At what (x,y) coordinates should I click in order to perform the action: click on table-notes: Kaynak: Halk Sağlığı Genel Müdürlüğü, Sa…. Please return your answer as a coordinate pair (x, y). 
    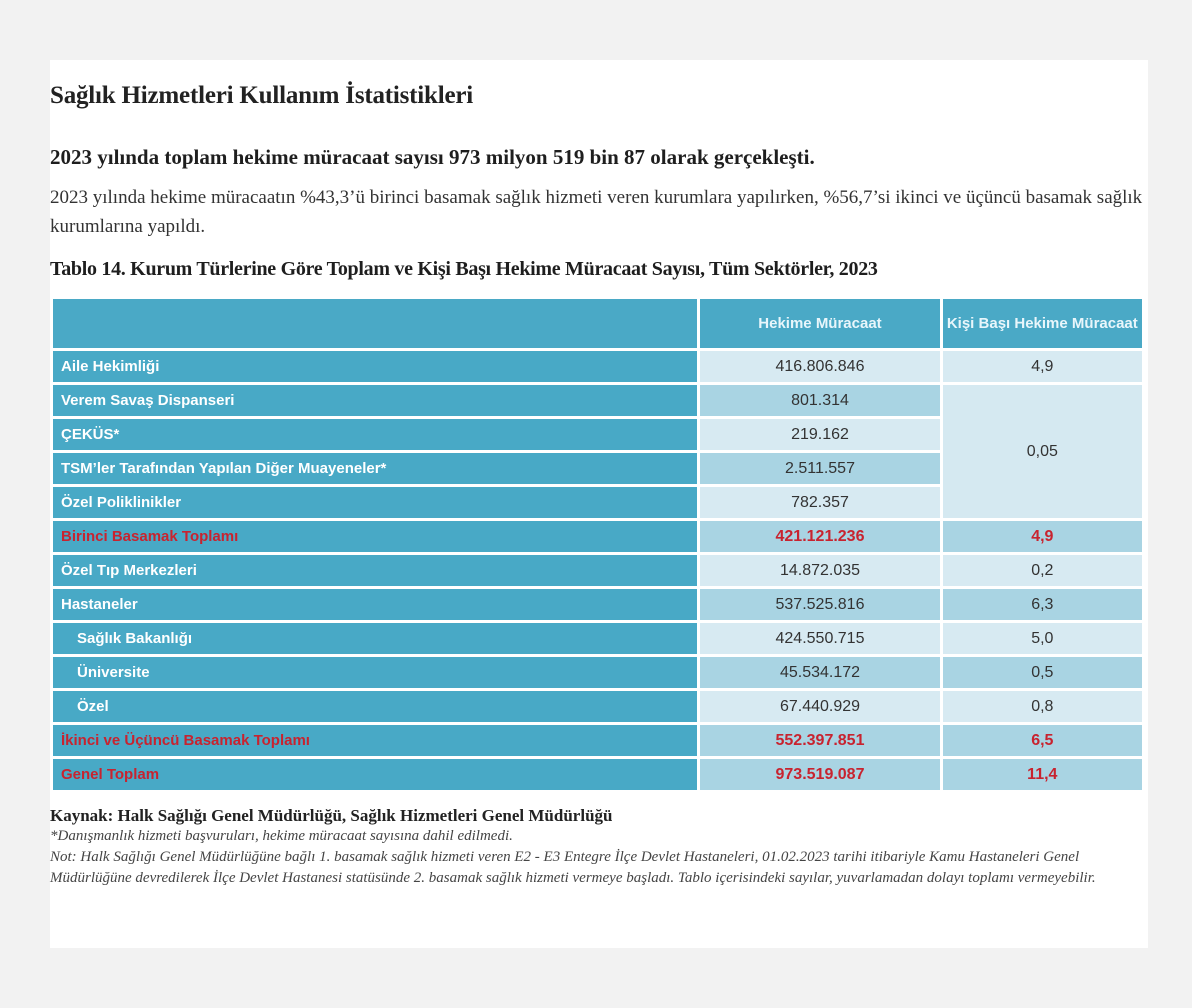
    Looking at the image, I should click on (599, 847).